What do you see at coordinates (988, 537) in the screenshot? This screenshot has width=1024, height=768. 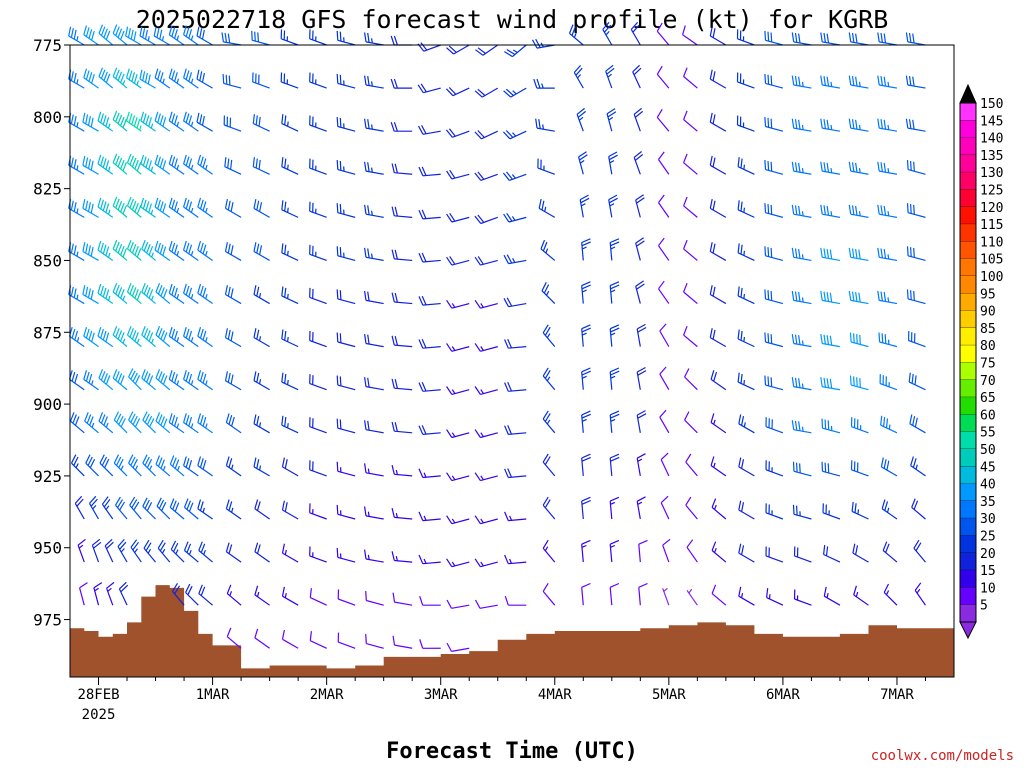 I see `colorbar-label: 25` at bounding box center [988, 537].